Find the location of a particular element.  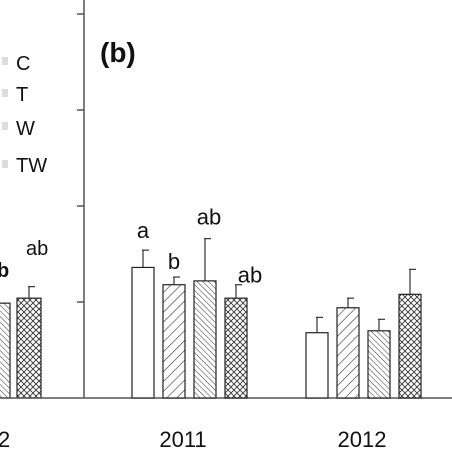

panel-label-b: (b) is located at coordinates (118, 52).